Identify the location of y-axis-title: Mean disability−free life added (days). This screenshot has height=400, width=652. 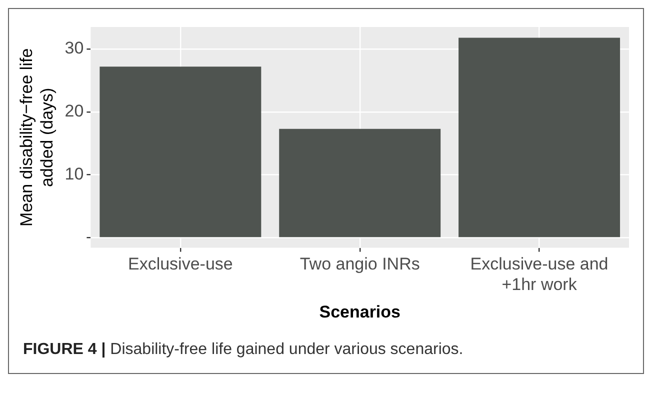
(36, 137).